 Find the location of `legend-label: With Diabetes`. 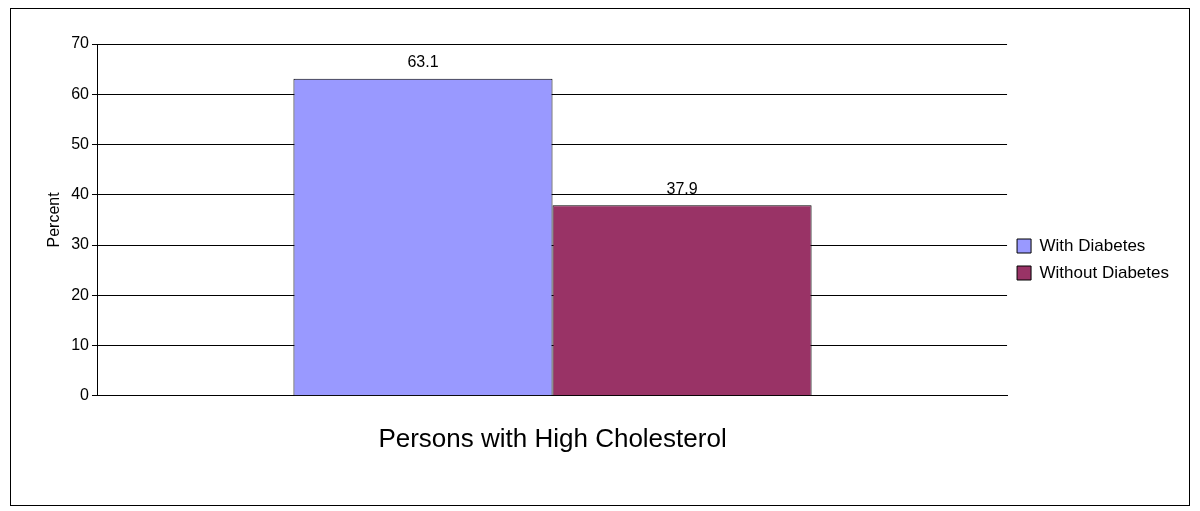

legend-label: With Diabetes is located at coordinates (1092, 245).